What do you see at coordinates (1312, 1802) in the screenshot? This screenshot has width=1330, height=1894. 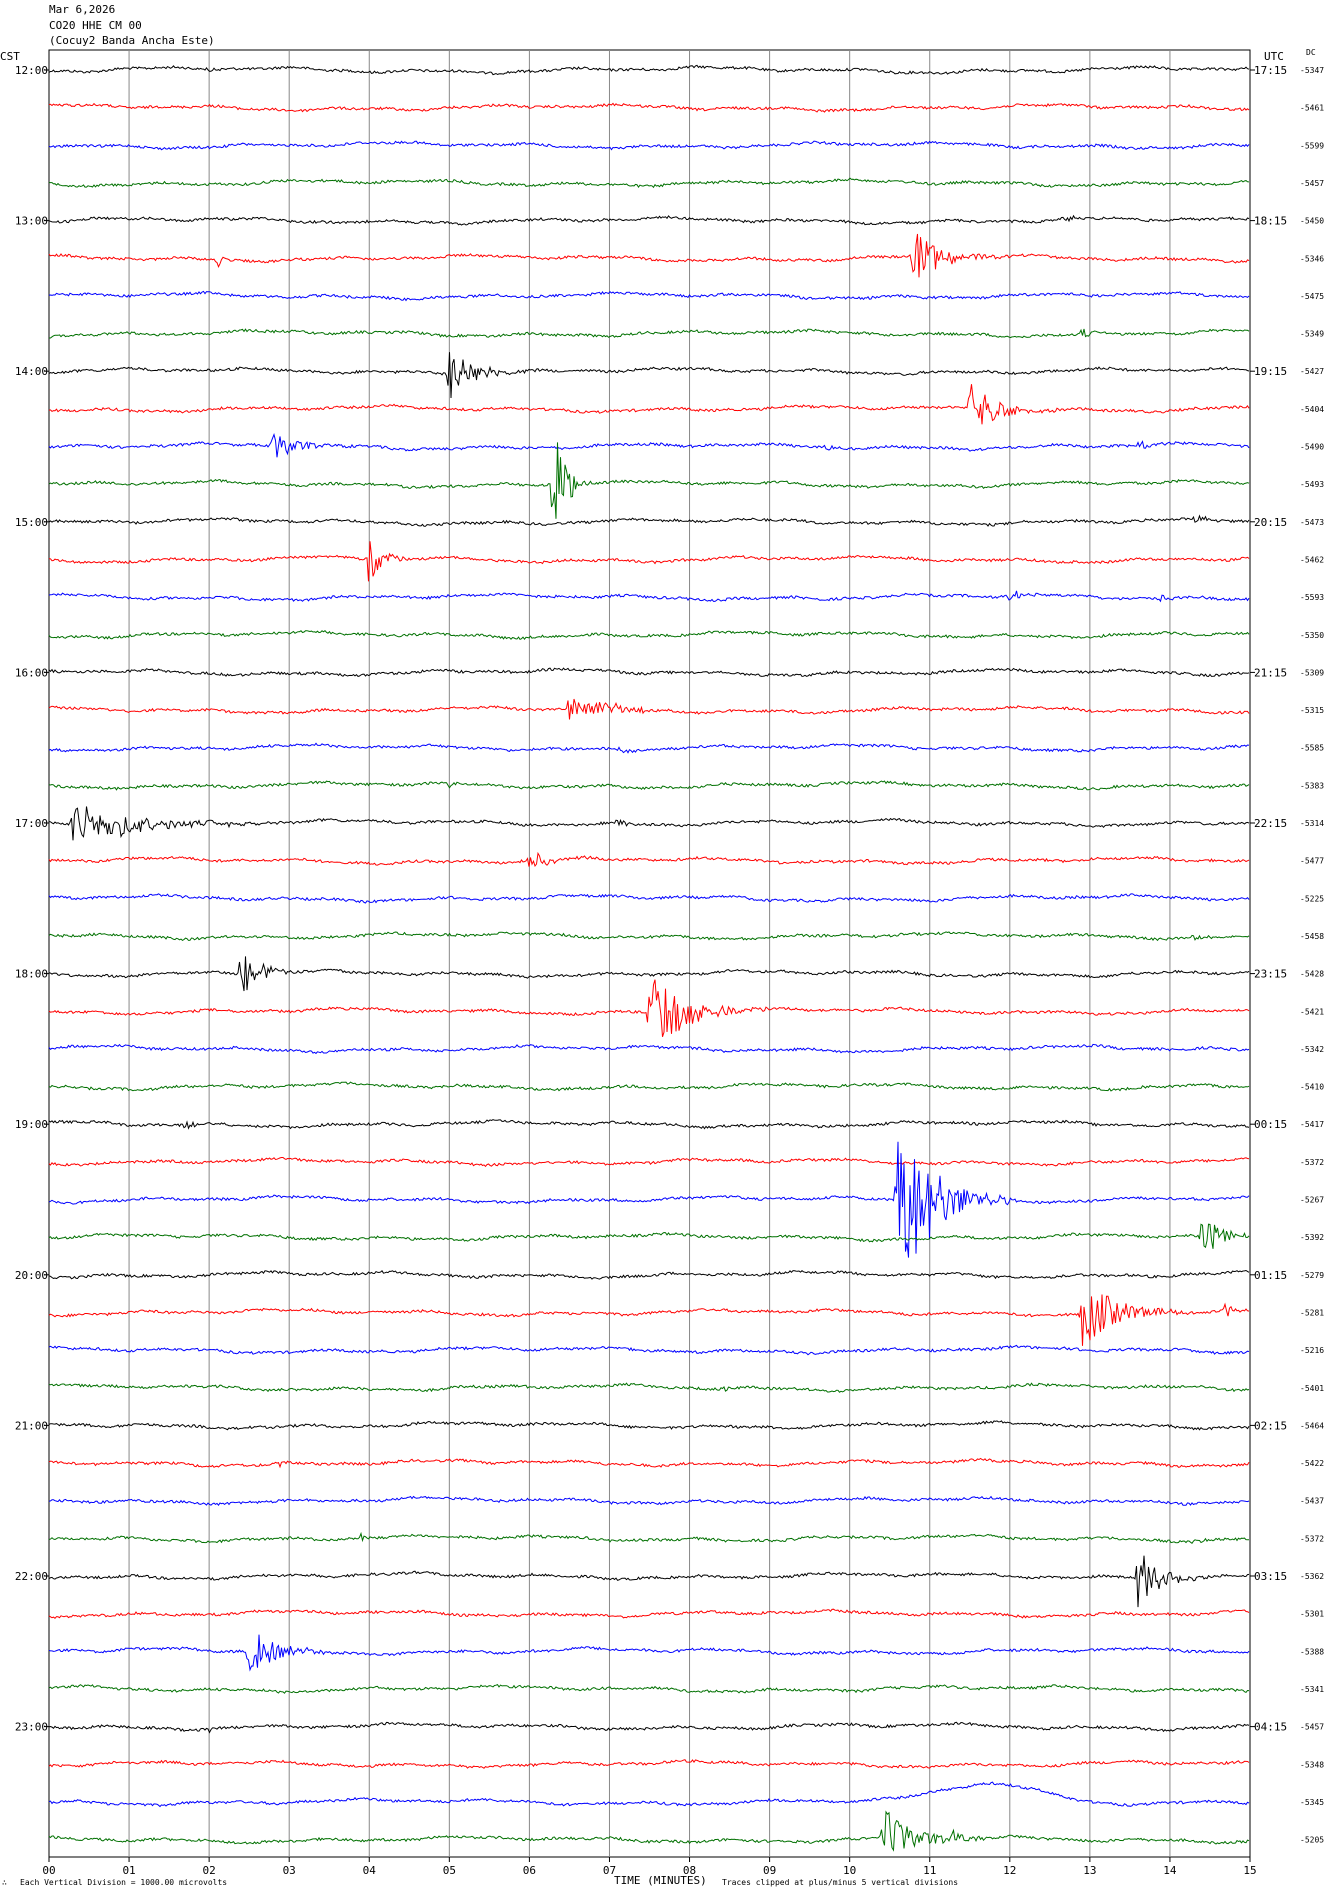 I see `dc-offset-label-46: -5345` at bounding box center [1312, 1802].